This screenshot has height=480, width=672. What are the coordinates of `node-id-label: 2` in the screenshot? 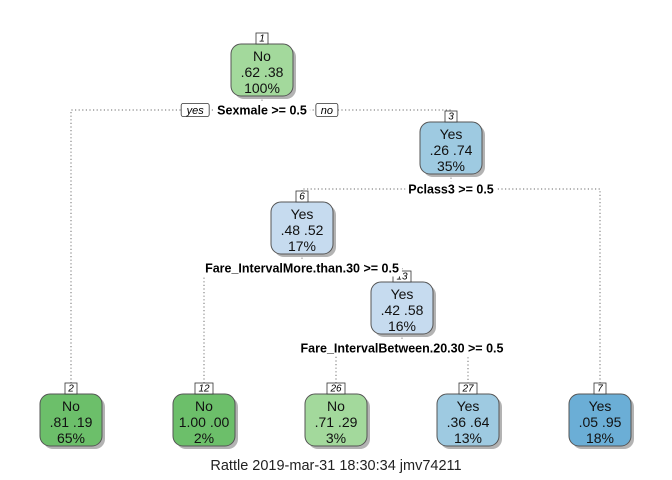 It's located at (70, 389).